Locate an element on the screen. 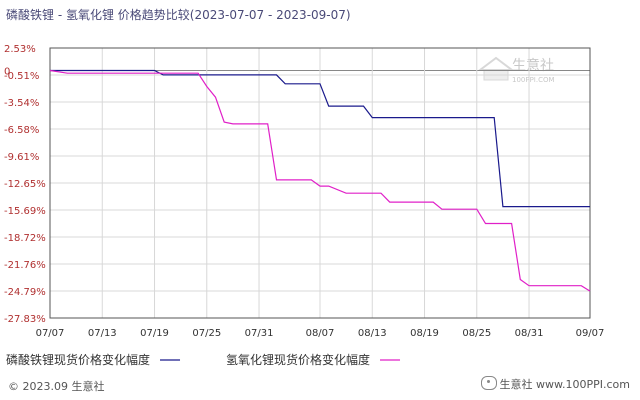  watermark-brand: 生意社 is located at coordinates (533, 65).